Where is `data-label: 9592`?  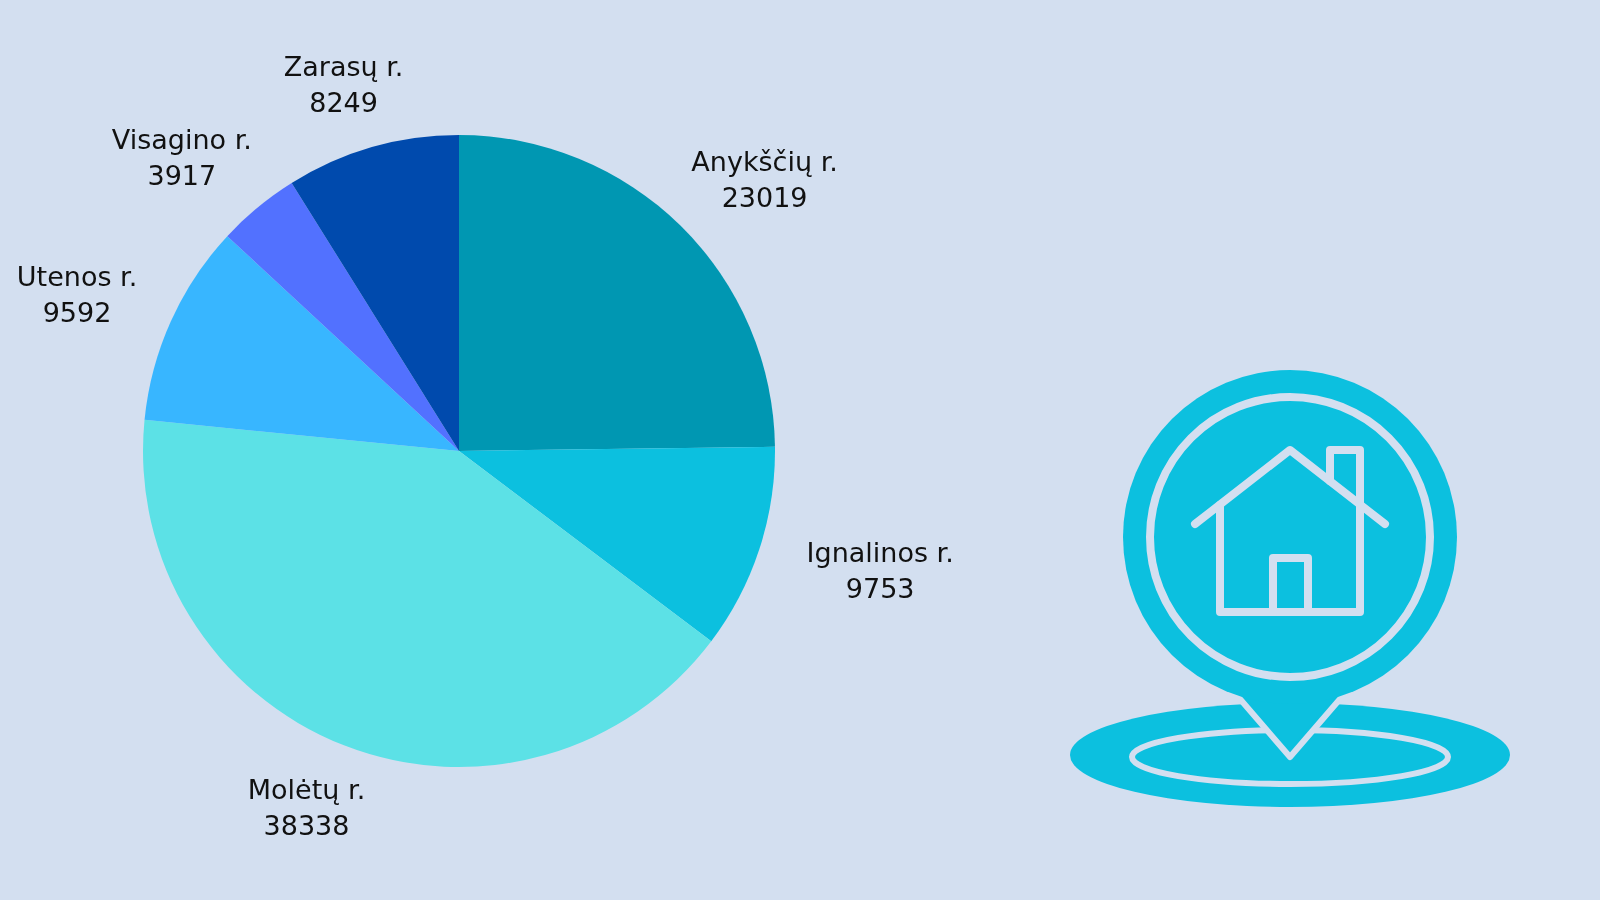
data-label: 9592 is located at coordinates (77, 312).